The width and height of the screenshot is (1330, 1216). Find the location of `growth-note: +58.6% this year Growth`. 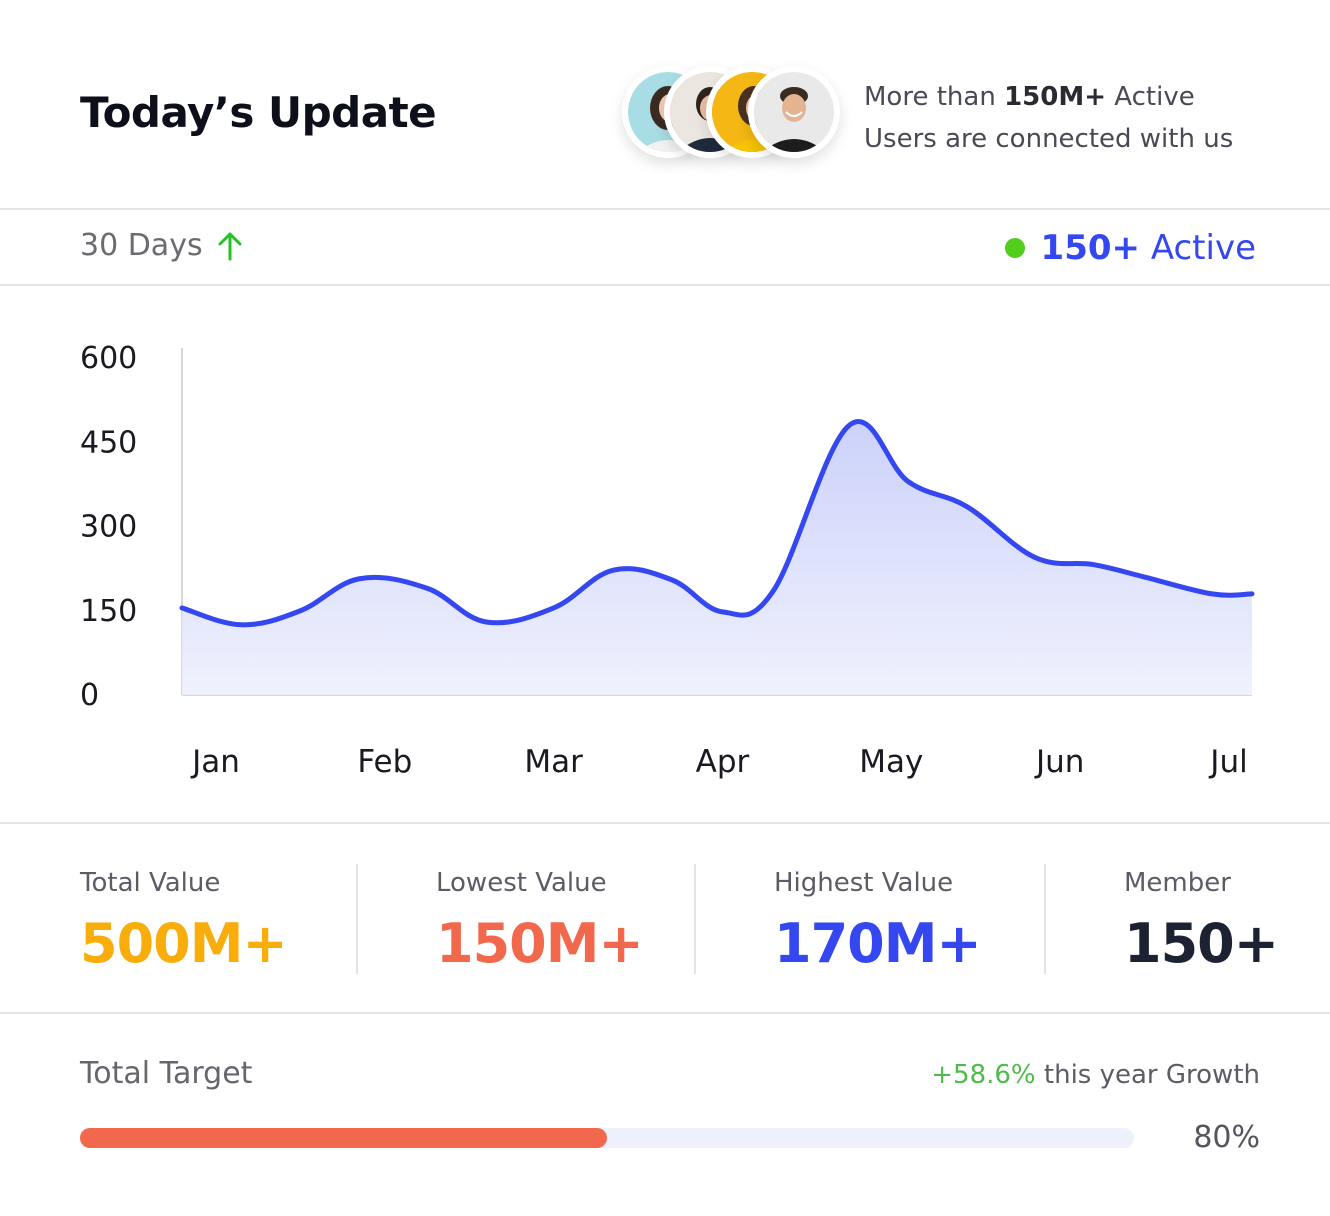

growth-note: +58.6% this year Growth is located at coordinates (1095, 1075).